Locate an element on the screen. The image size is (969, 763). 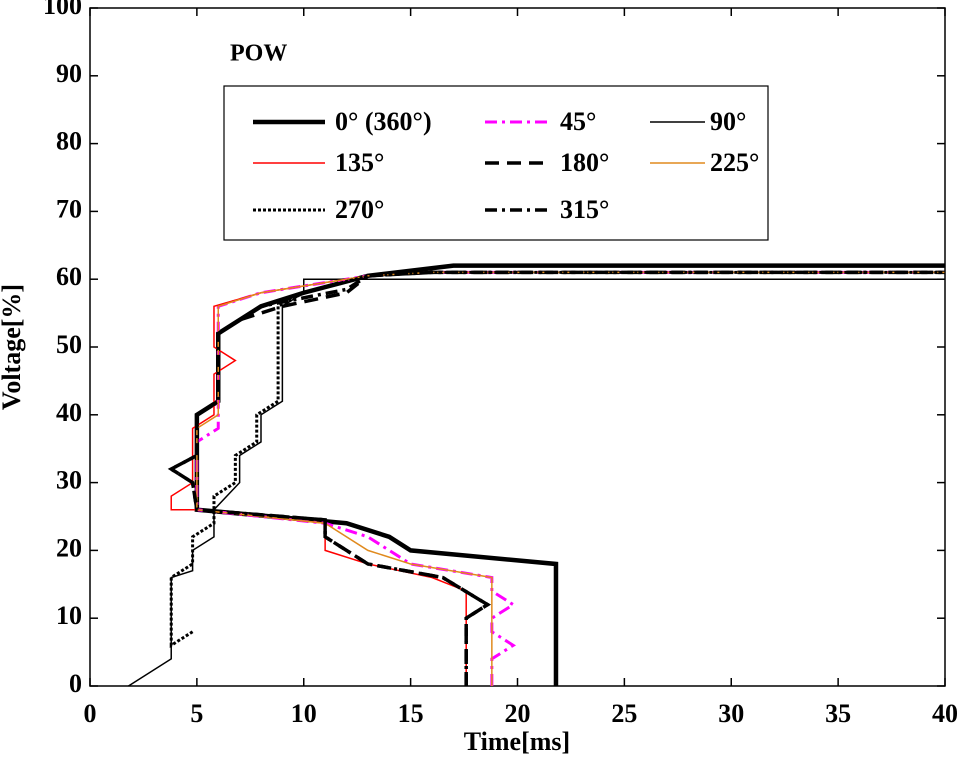
y-tick-label: 60 is located at coordinates (69, 276).